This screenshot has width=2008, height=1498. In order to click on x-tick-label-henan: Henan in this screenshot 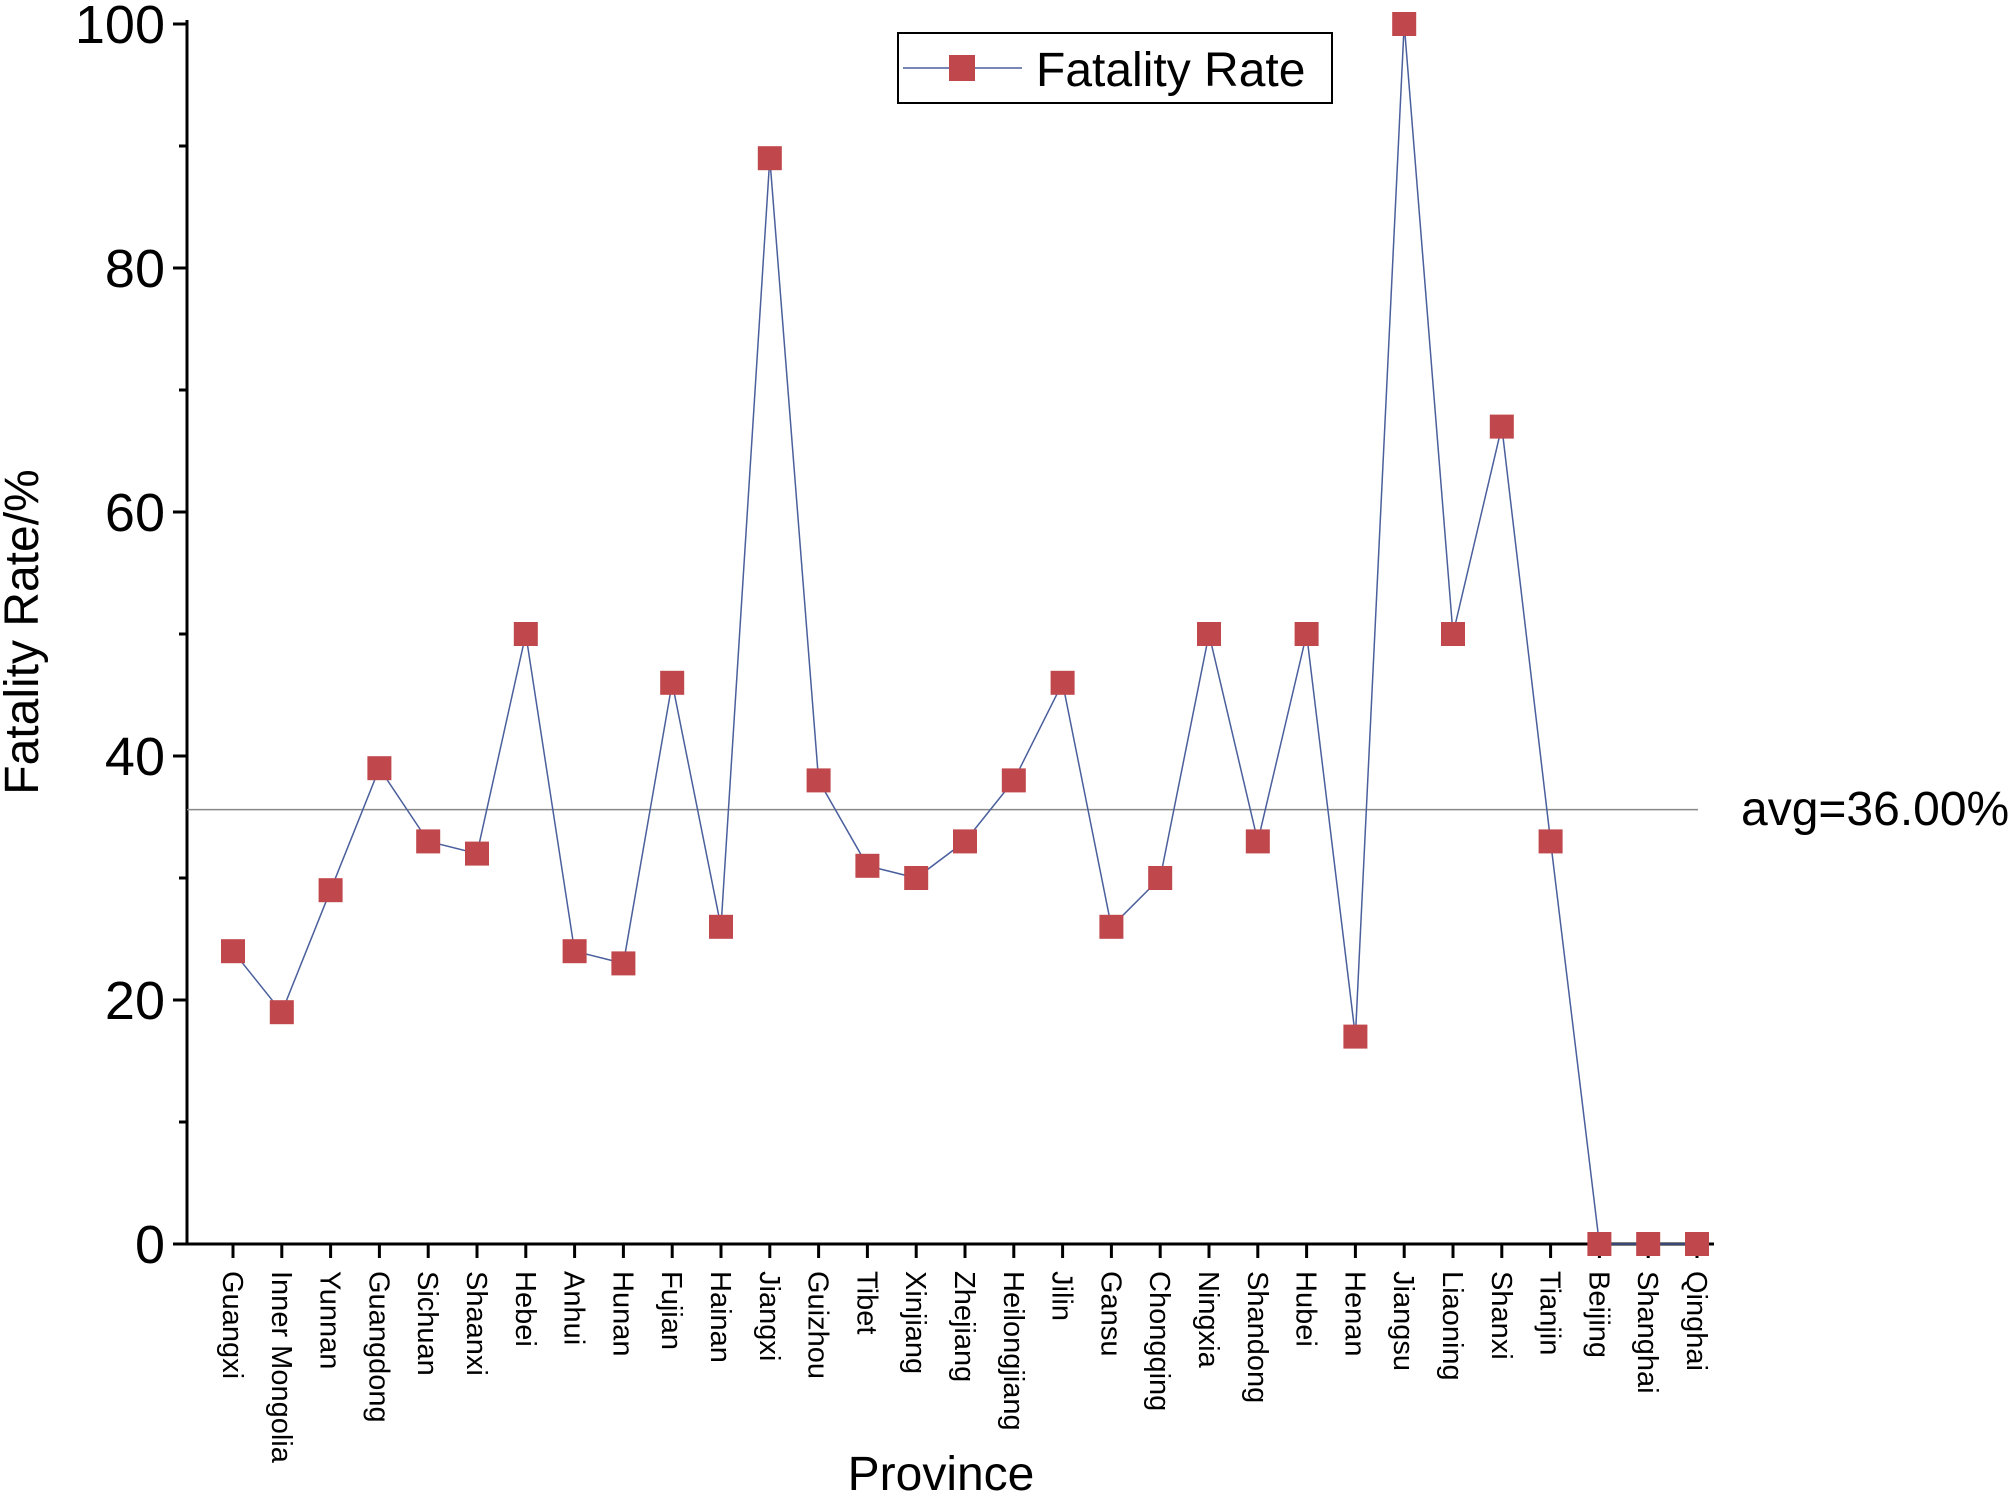, I will do `click(1354, 1313)`.